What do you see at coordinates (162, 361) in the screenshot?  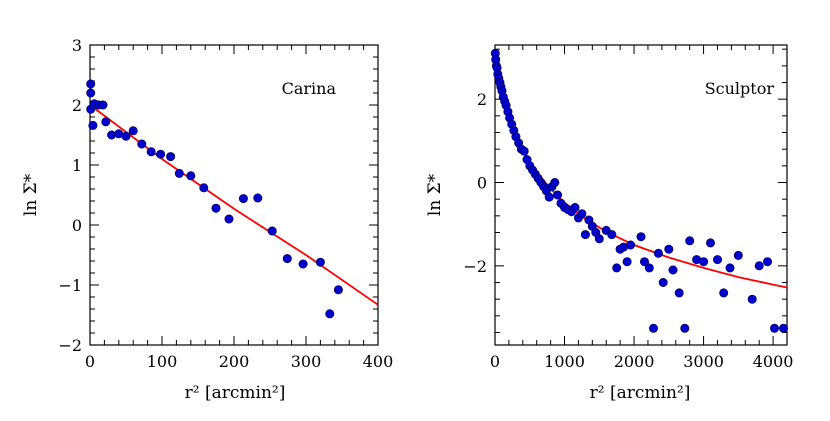 I see `x-tick-label: 100` at bounding box center [162, 361].